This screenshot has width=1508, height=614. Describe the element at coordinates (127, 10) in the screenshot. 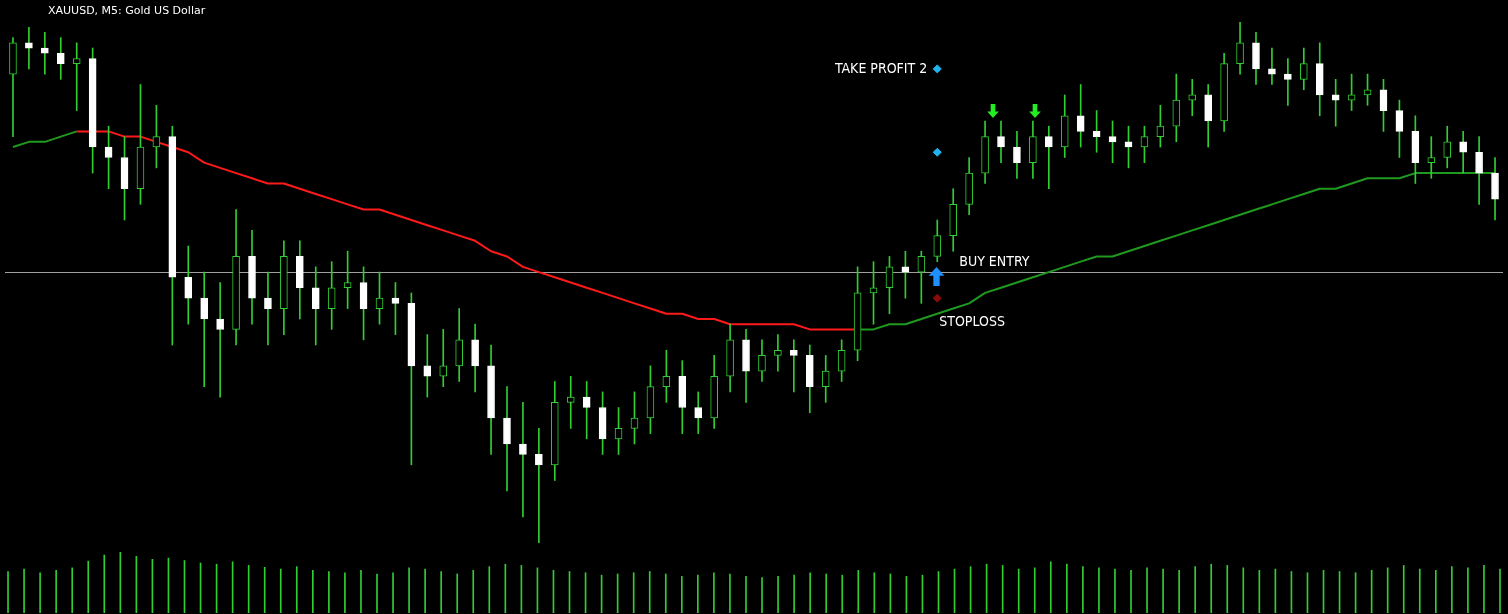

I see `chart-title: XAUUSD, M5: Gold US Dollar` at that location.